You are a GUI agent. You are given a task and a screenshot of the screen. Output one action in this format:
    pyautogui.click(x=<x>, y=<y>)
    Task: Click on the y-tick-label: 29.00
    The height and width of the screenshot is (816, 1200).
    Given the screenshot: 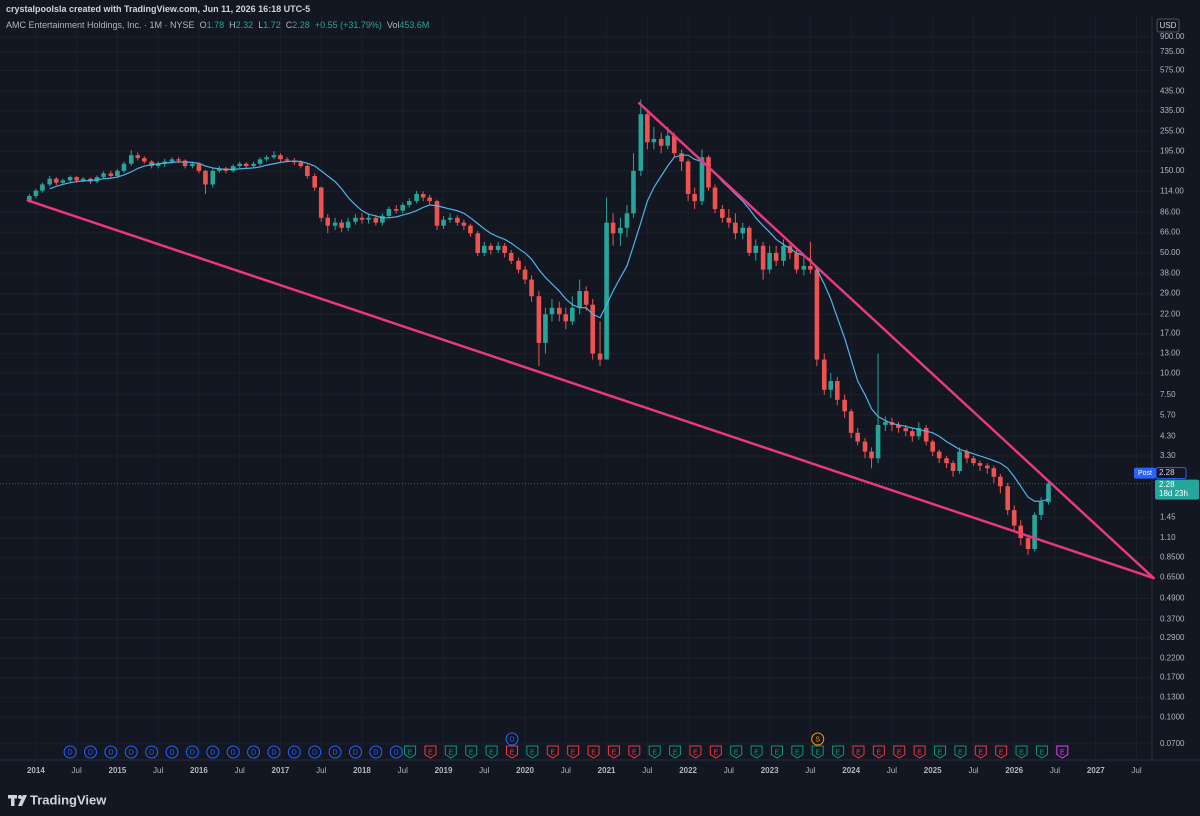 What is the action you would take?
    pyautogui.click(x=1170, y=293)
    